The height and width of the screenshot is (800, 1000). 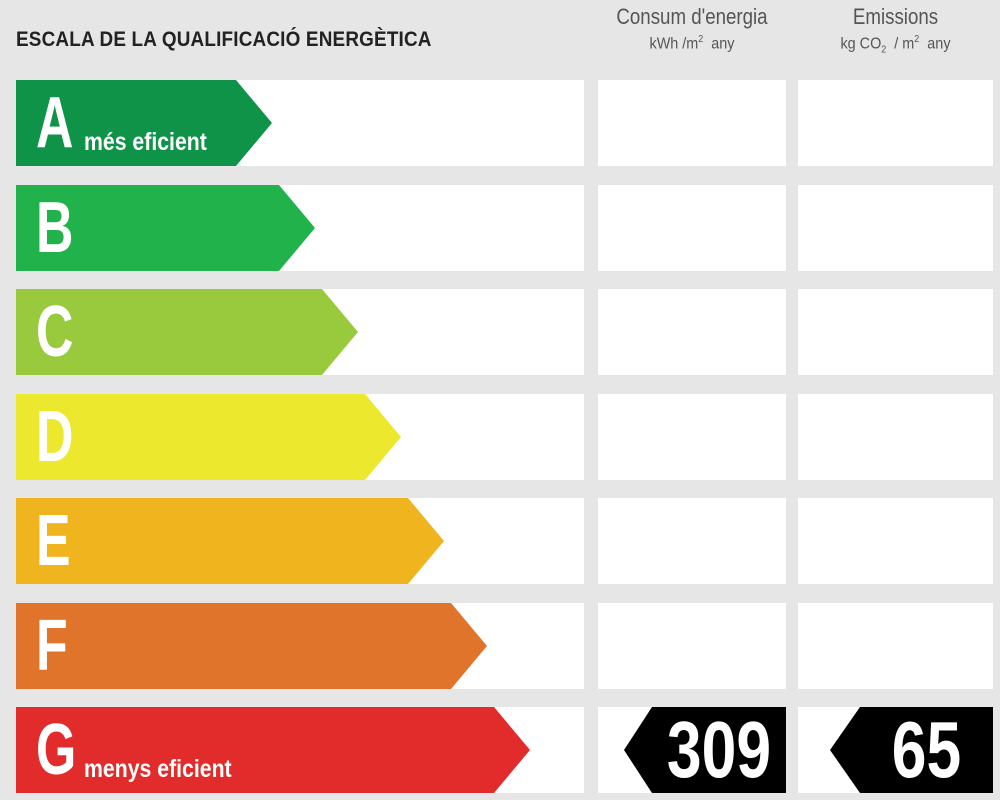 I want to click on page-title: ESCALA DE LA QUALIFICACIÓ ENERGÈTICA, so click(x=224, y=39).